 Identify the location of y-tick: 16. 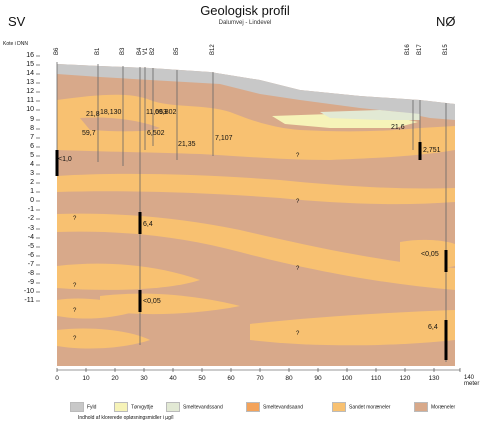
(30, 55).